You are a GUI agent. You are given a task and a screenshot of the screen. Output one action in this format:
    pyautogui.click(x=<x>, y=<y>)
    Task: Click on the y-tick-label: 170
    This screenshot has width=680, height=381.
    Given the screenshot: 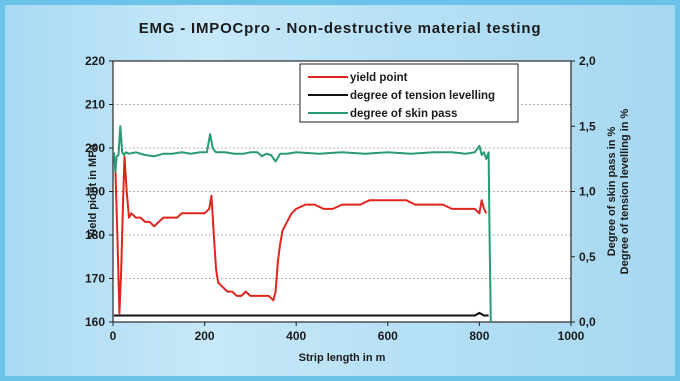 What is the action you would take?
    pyautogui.click(x=95, y=279)
    